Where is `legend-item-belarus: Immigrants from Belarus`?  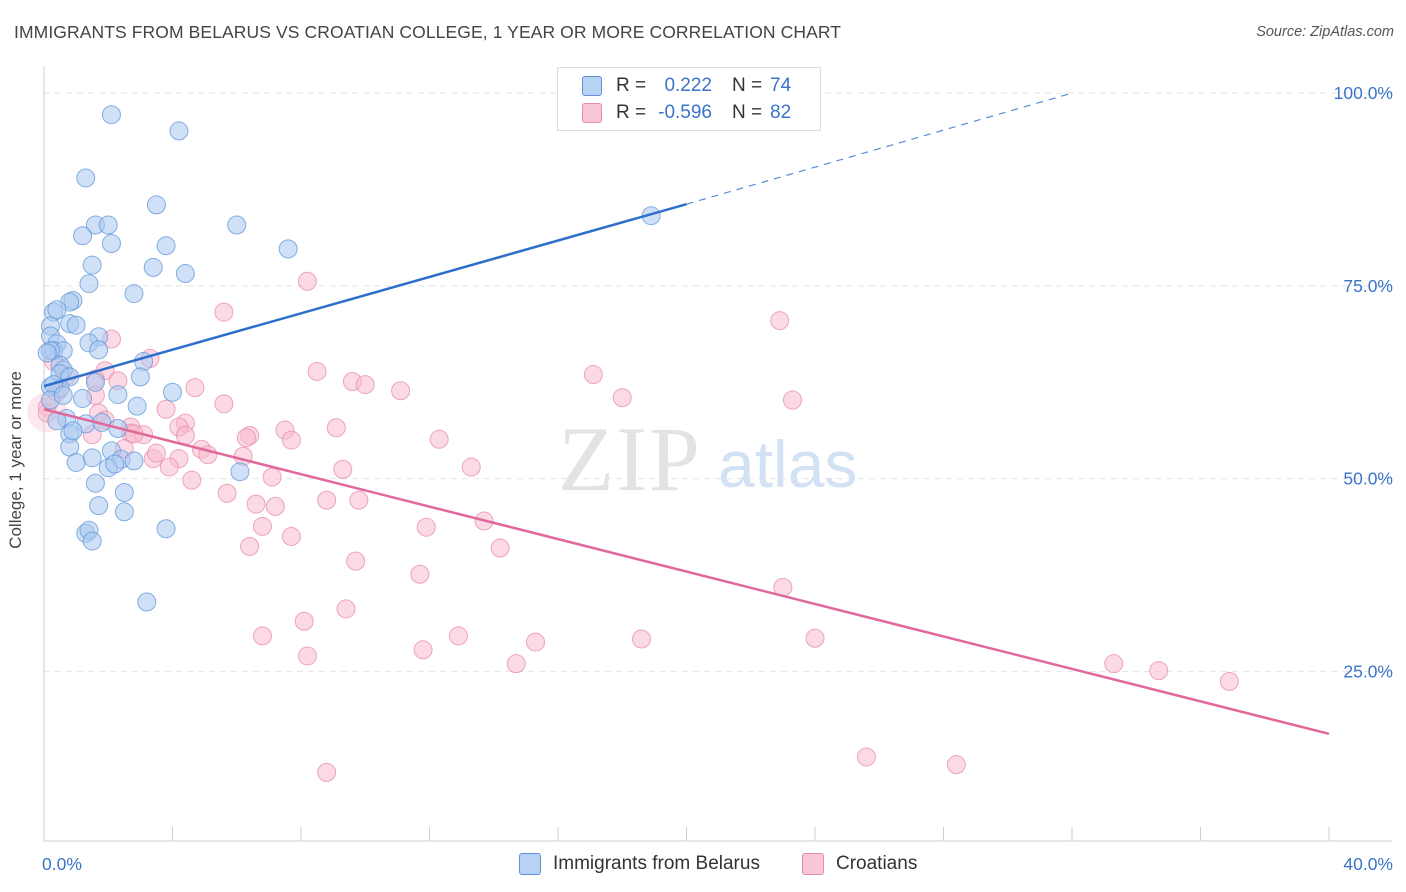 legend-item-belarus: Immigrants from Belarus is located at coordinates (639, 864).